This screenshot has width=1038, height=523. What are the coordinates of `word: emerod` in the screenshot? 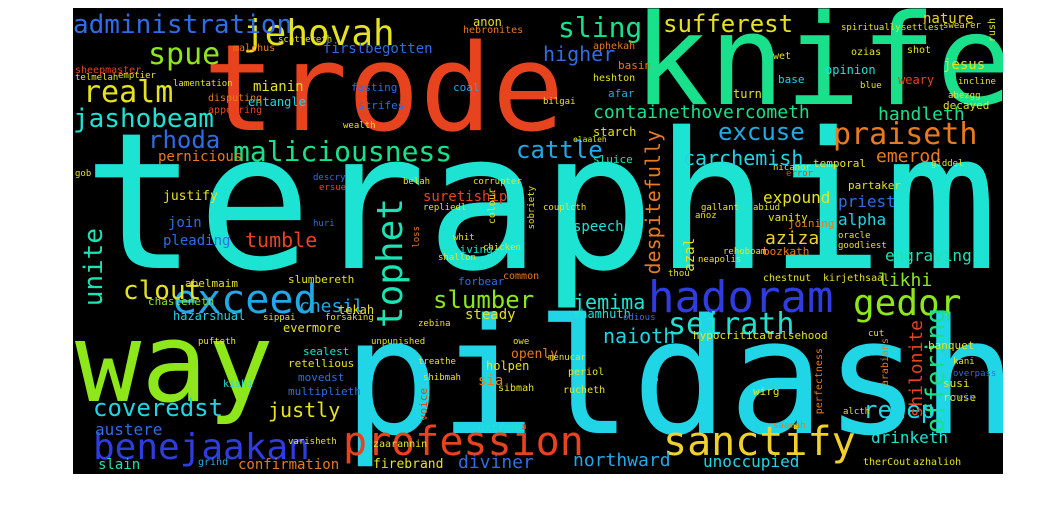 It's located at (909, 156).